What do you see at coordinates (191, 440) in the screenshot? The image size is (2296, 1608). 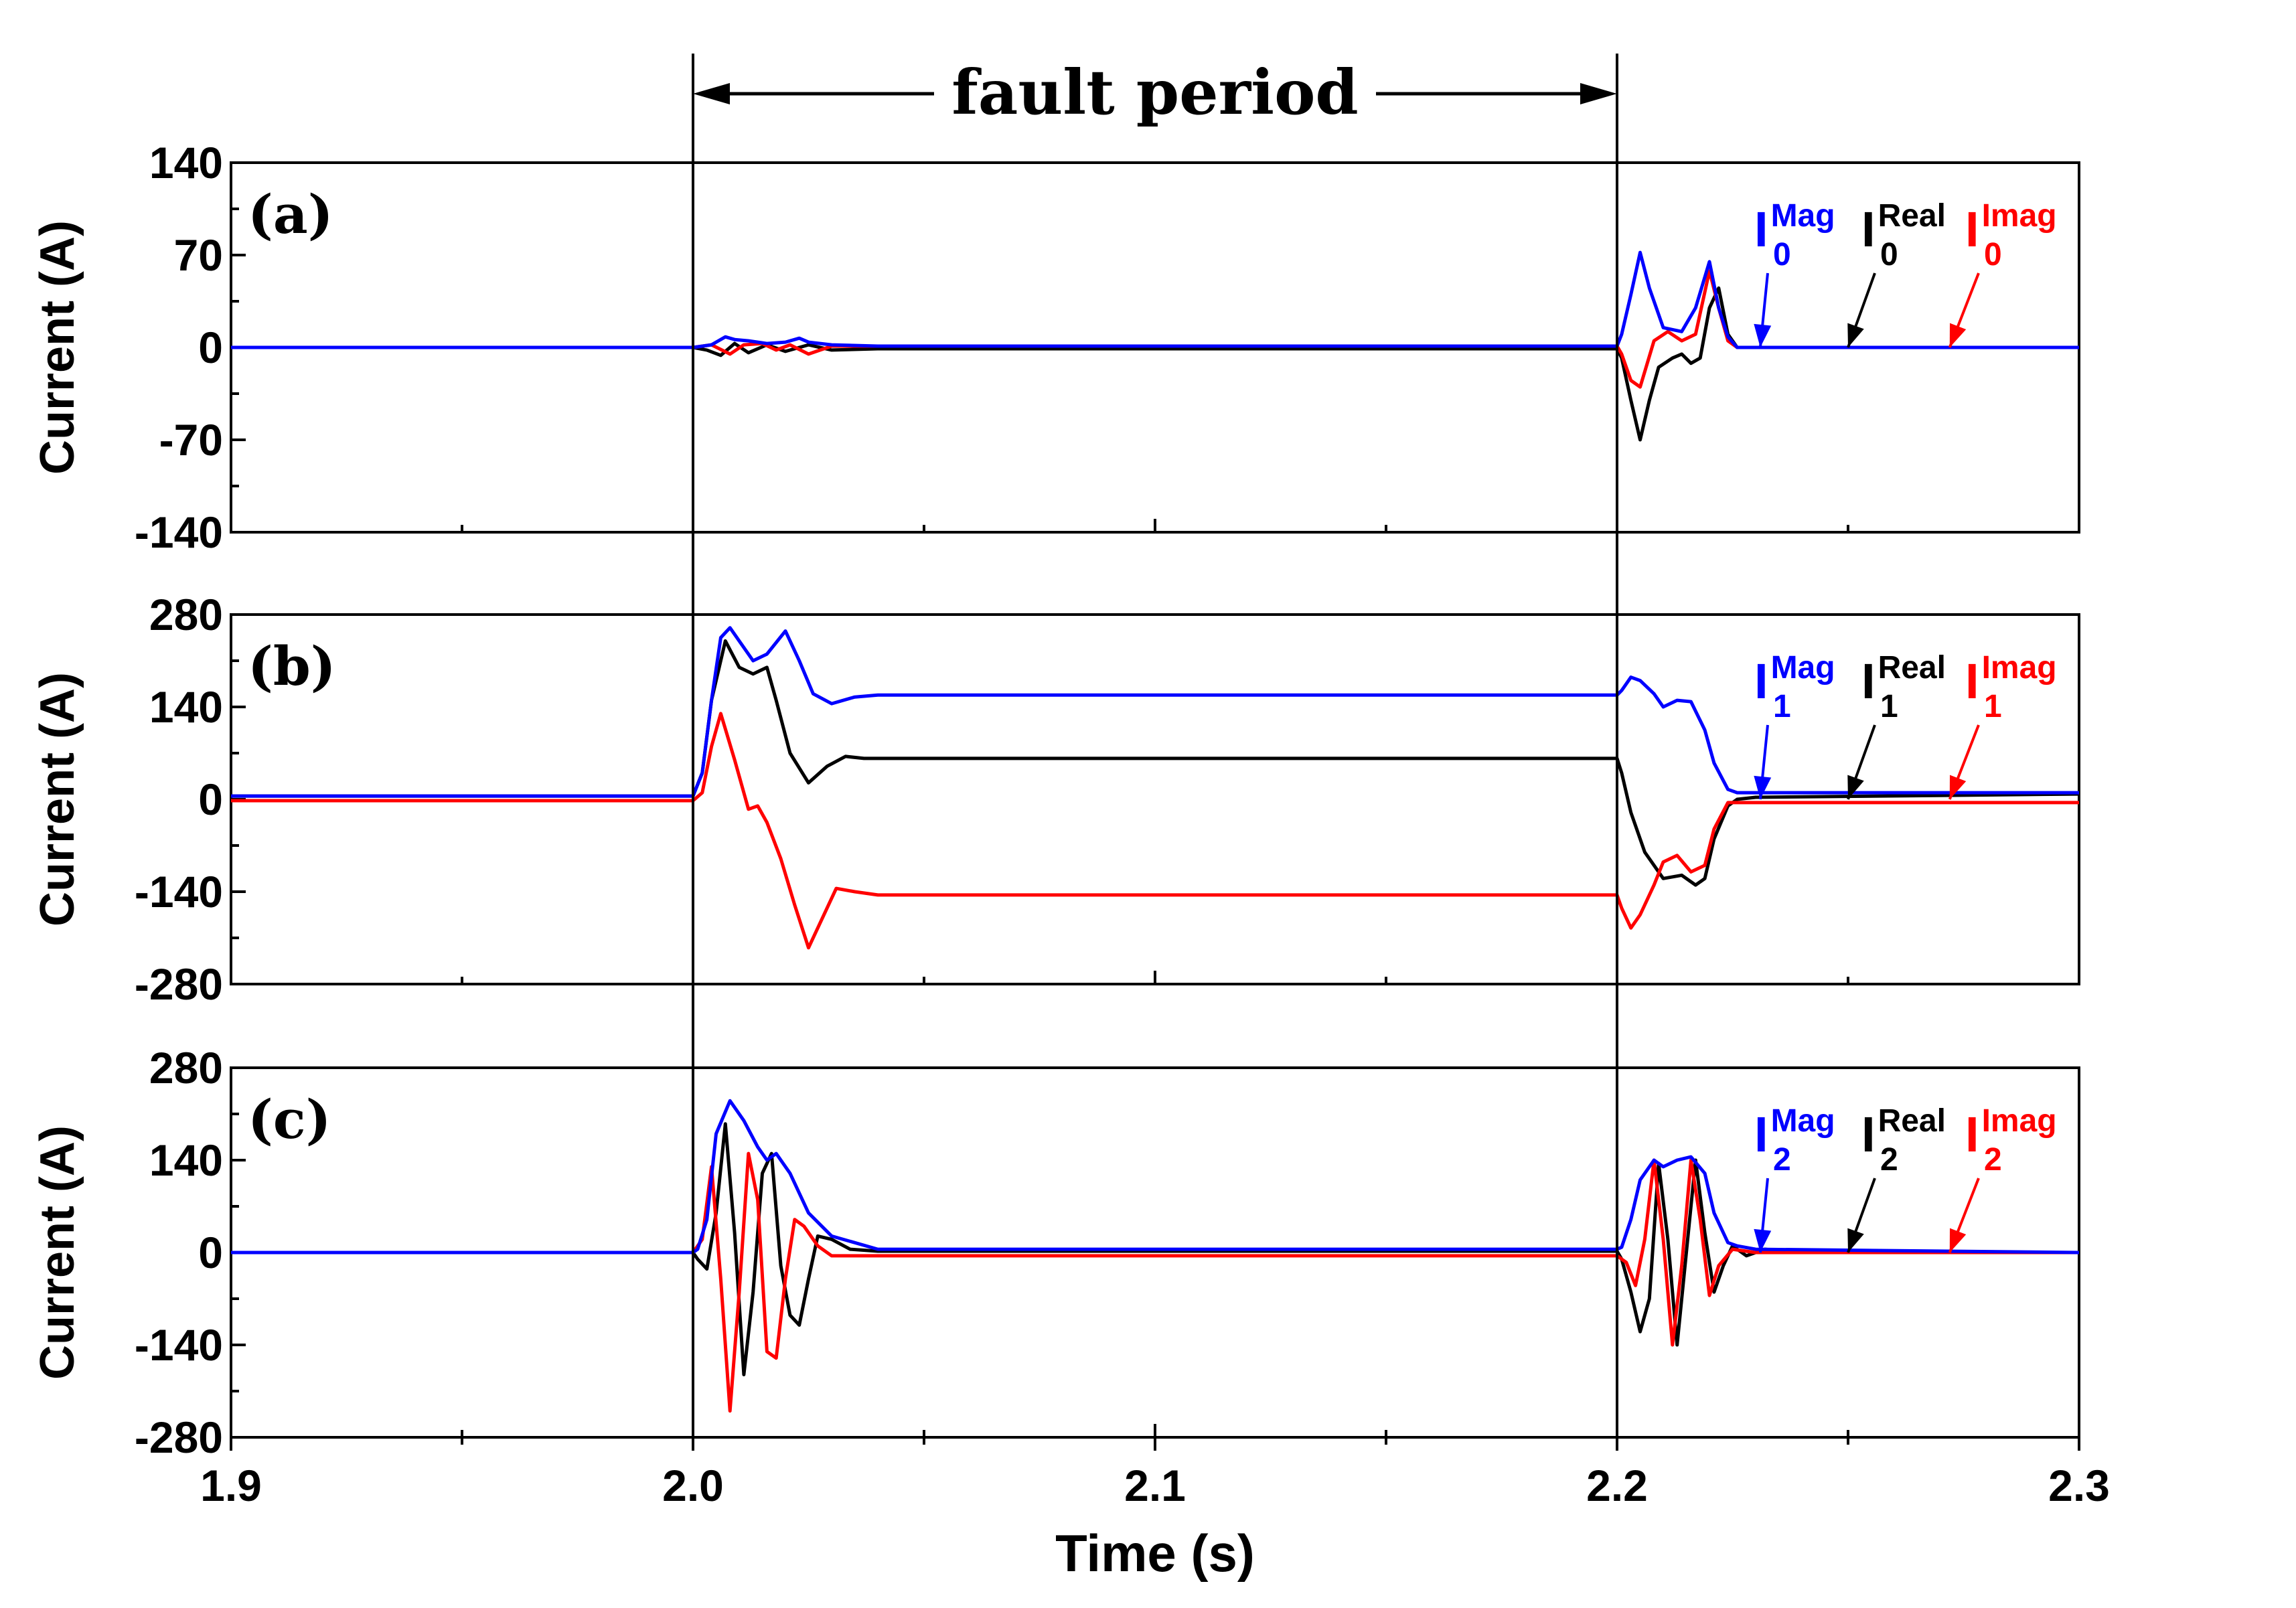 I see `y-tick-label: -70` at bounding box center [191, 440].